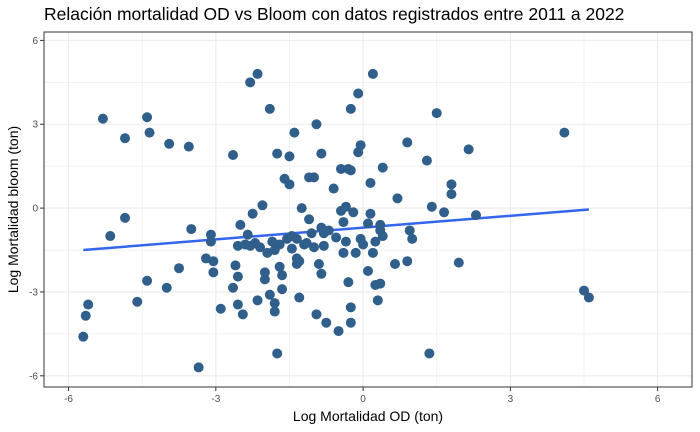 The image size is (700, 432). Describe the element at coordinates (336, 230) in the screenshot. I see `trend-line-group` at that location.